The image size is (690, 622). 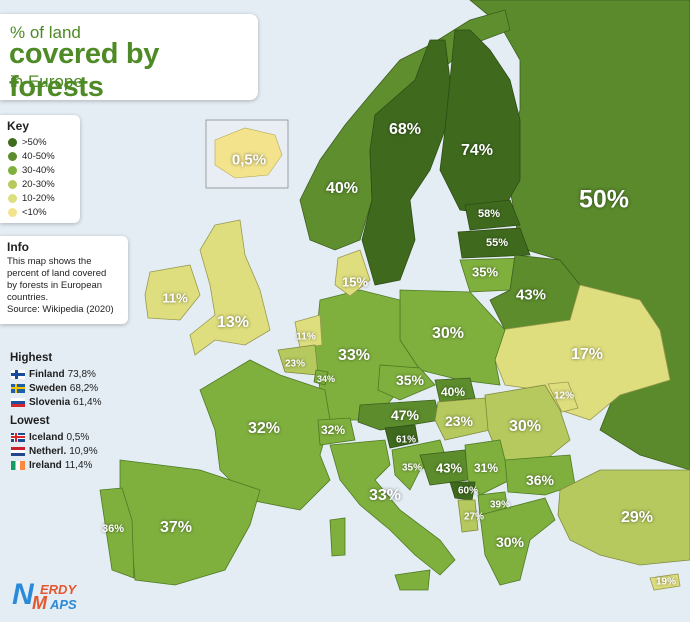 What do you see at coordinates (18, 388) in the screenshot?
I see `sweden-flag-icon` at bounding box center [18, 388].